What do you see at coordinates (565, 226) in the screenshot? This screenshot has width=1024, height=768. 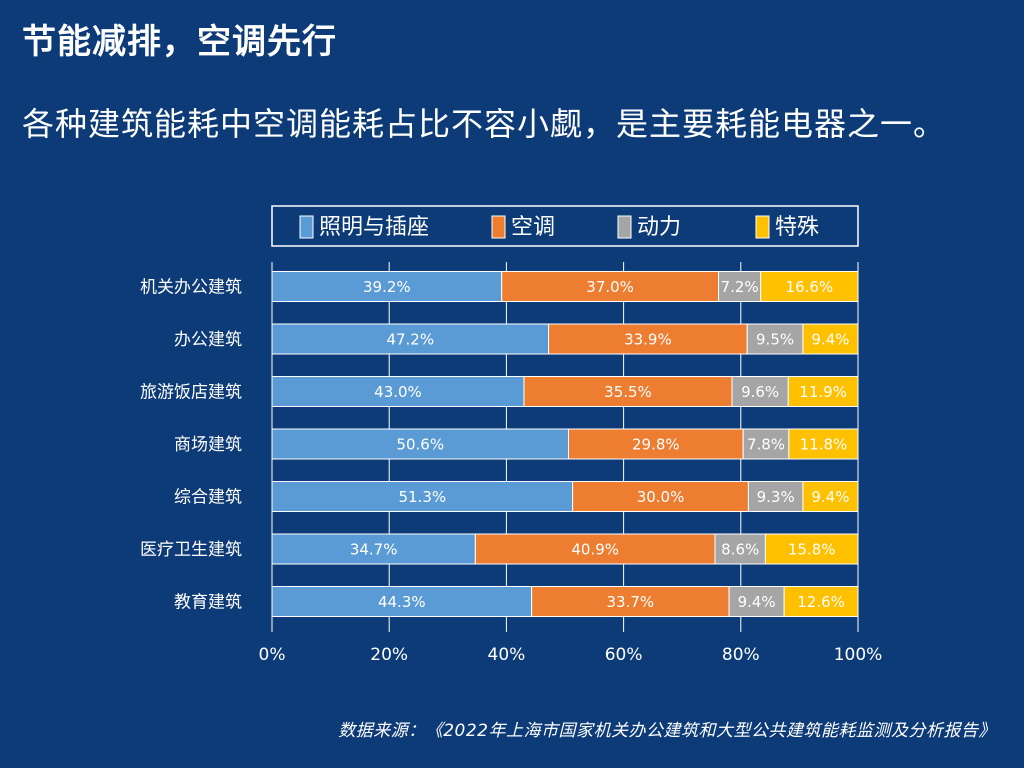 I see `legend-box` at bounding box center [565, 226].